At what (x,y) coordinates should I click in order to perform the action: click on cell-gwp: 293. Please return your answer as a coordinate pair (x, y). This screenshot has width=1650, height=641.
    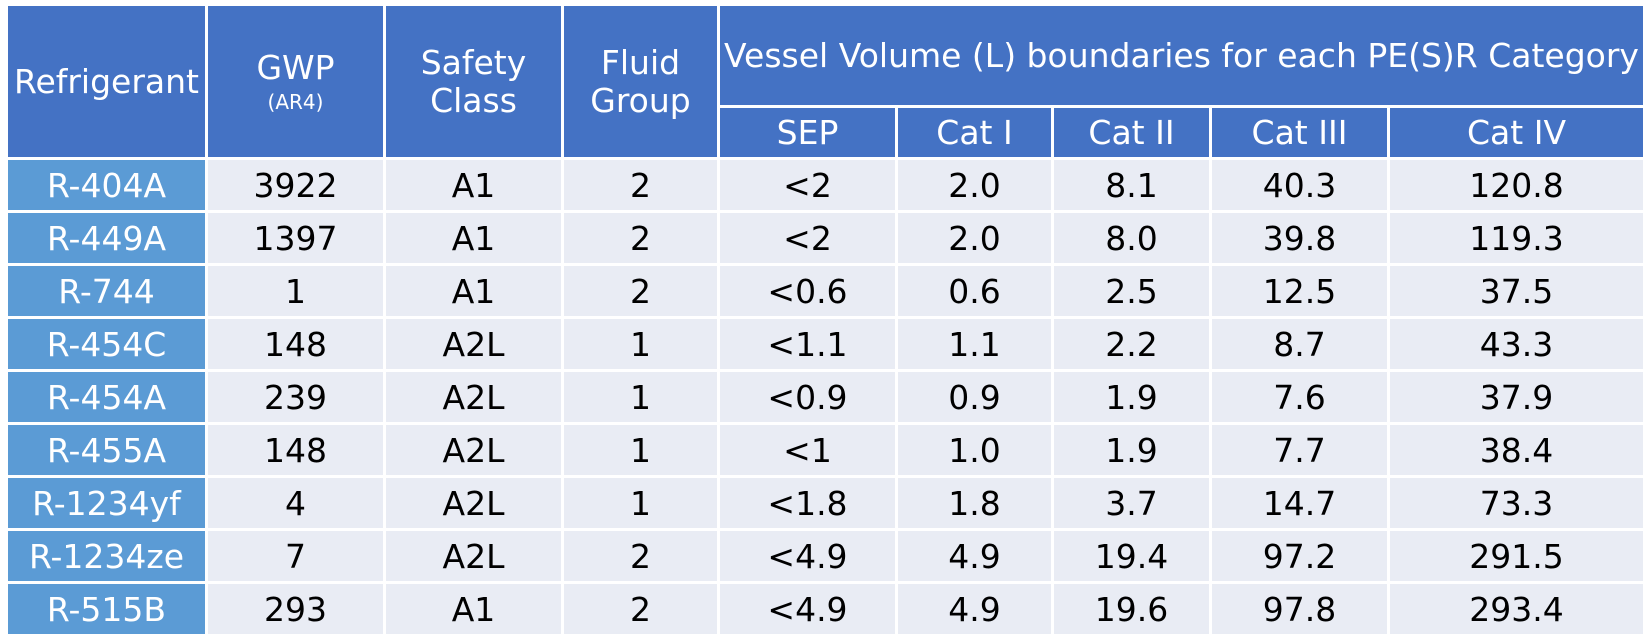
    Looking at the image, I should click on (295, 609).